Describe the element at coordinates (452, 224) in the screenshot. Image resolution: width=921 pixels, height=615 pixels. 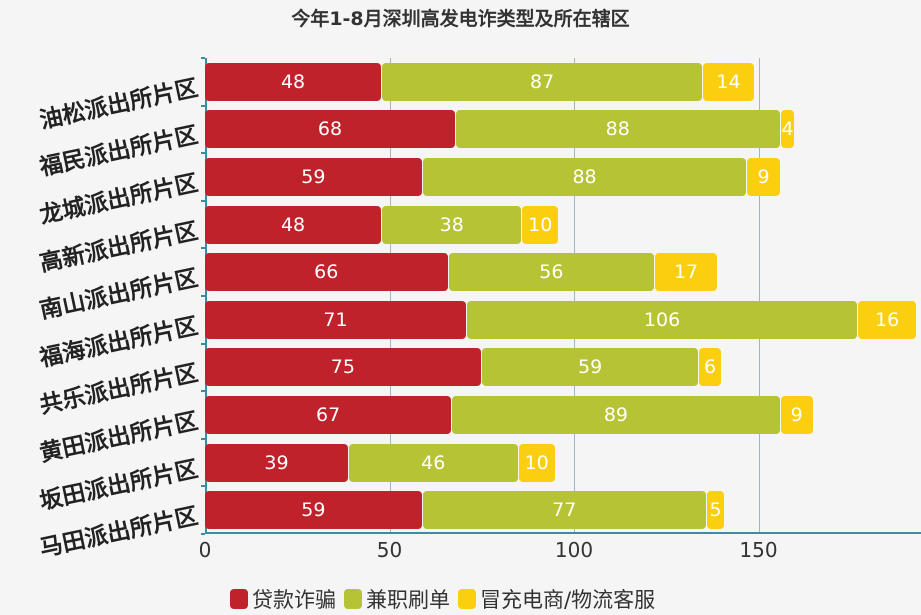
I see `bar-segment: 38` at that location.